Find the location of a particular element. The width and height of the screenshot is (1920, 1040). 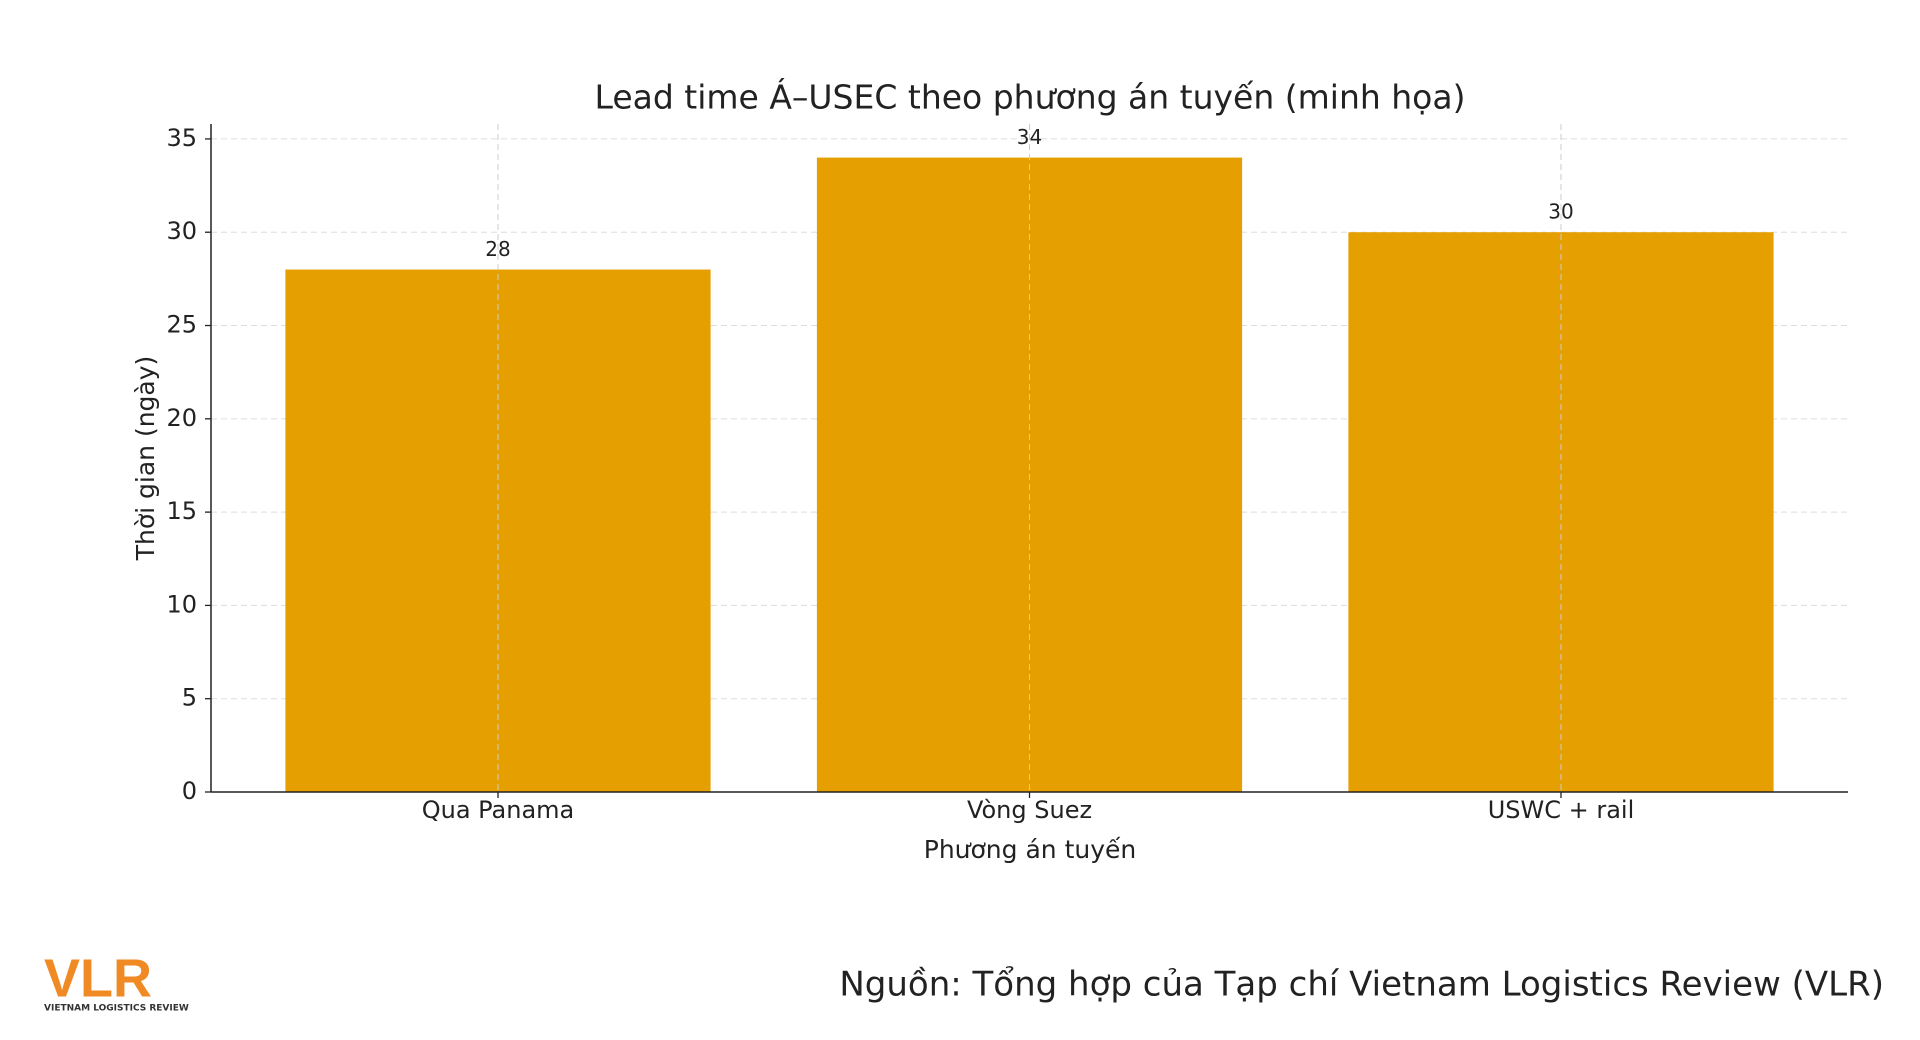

x-axis-label: Phương án tuyến is located at coordinates (1030, 849).